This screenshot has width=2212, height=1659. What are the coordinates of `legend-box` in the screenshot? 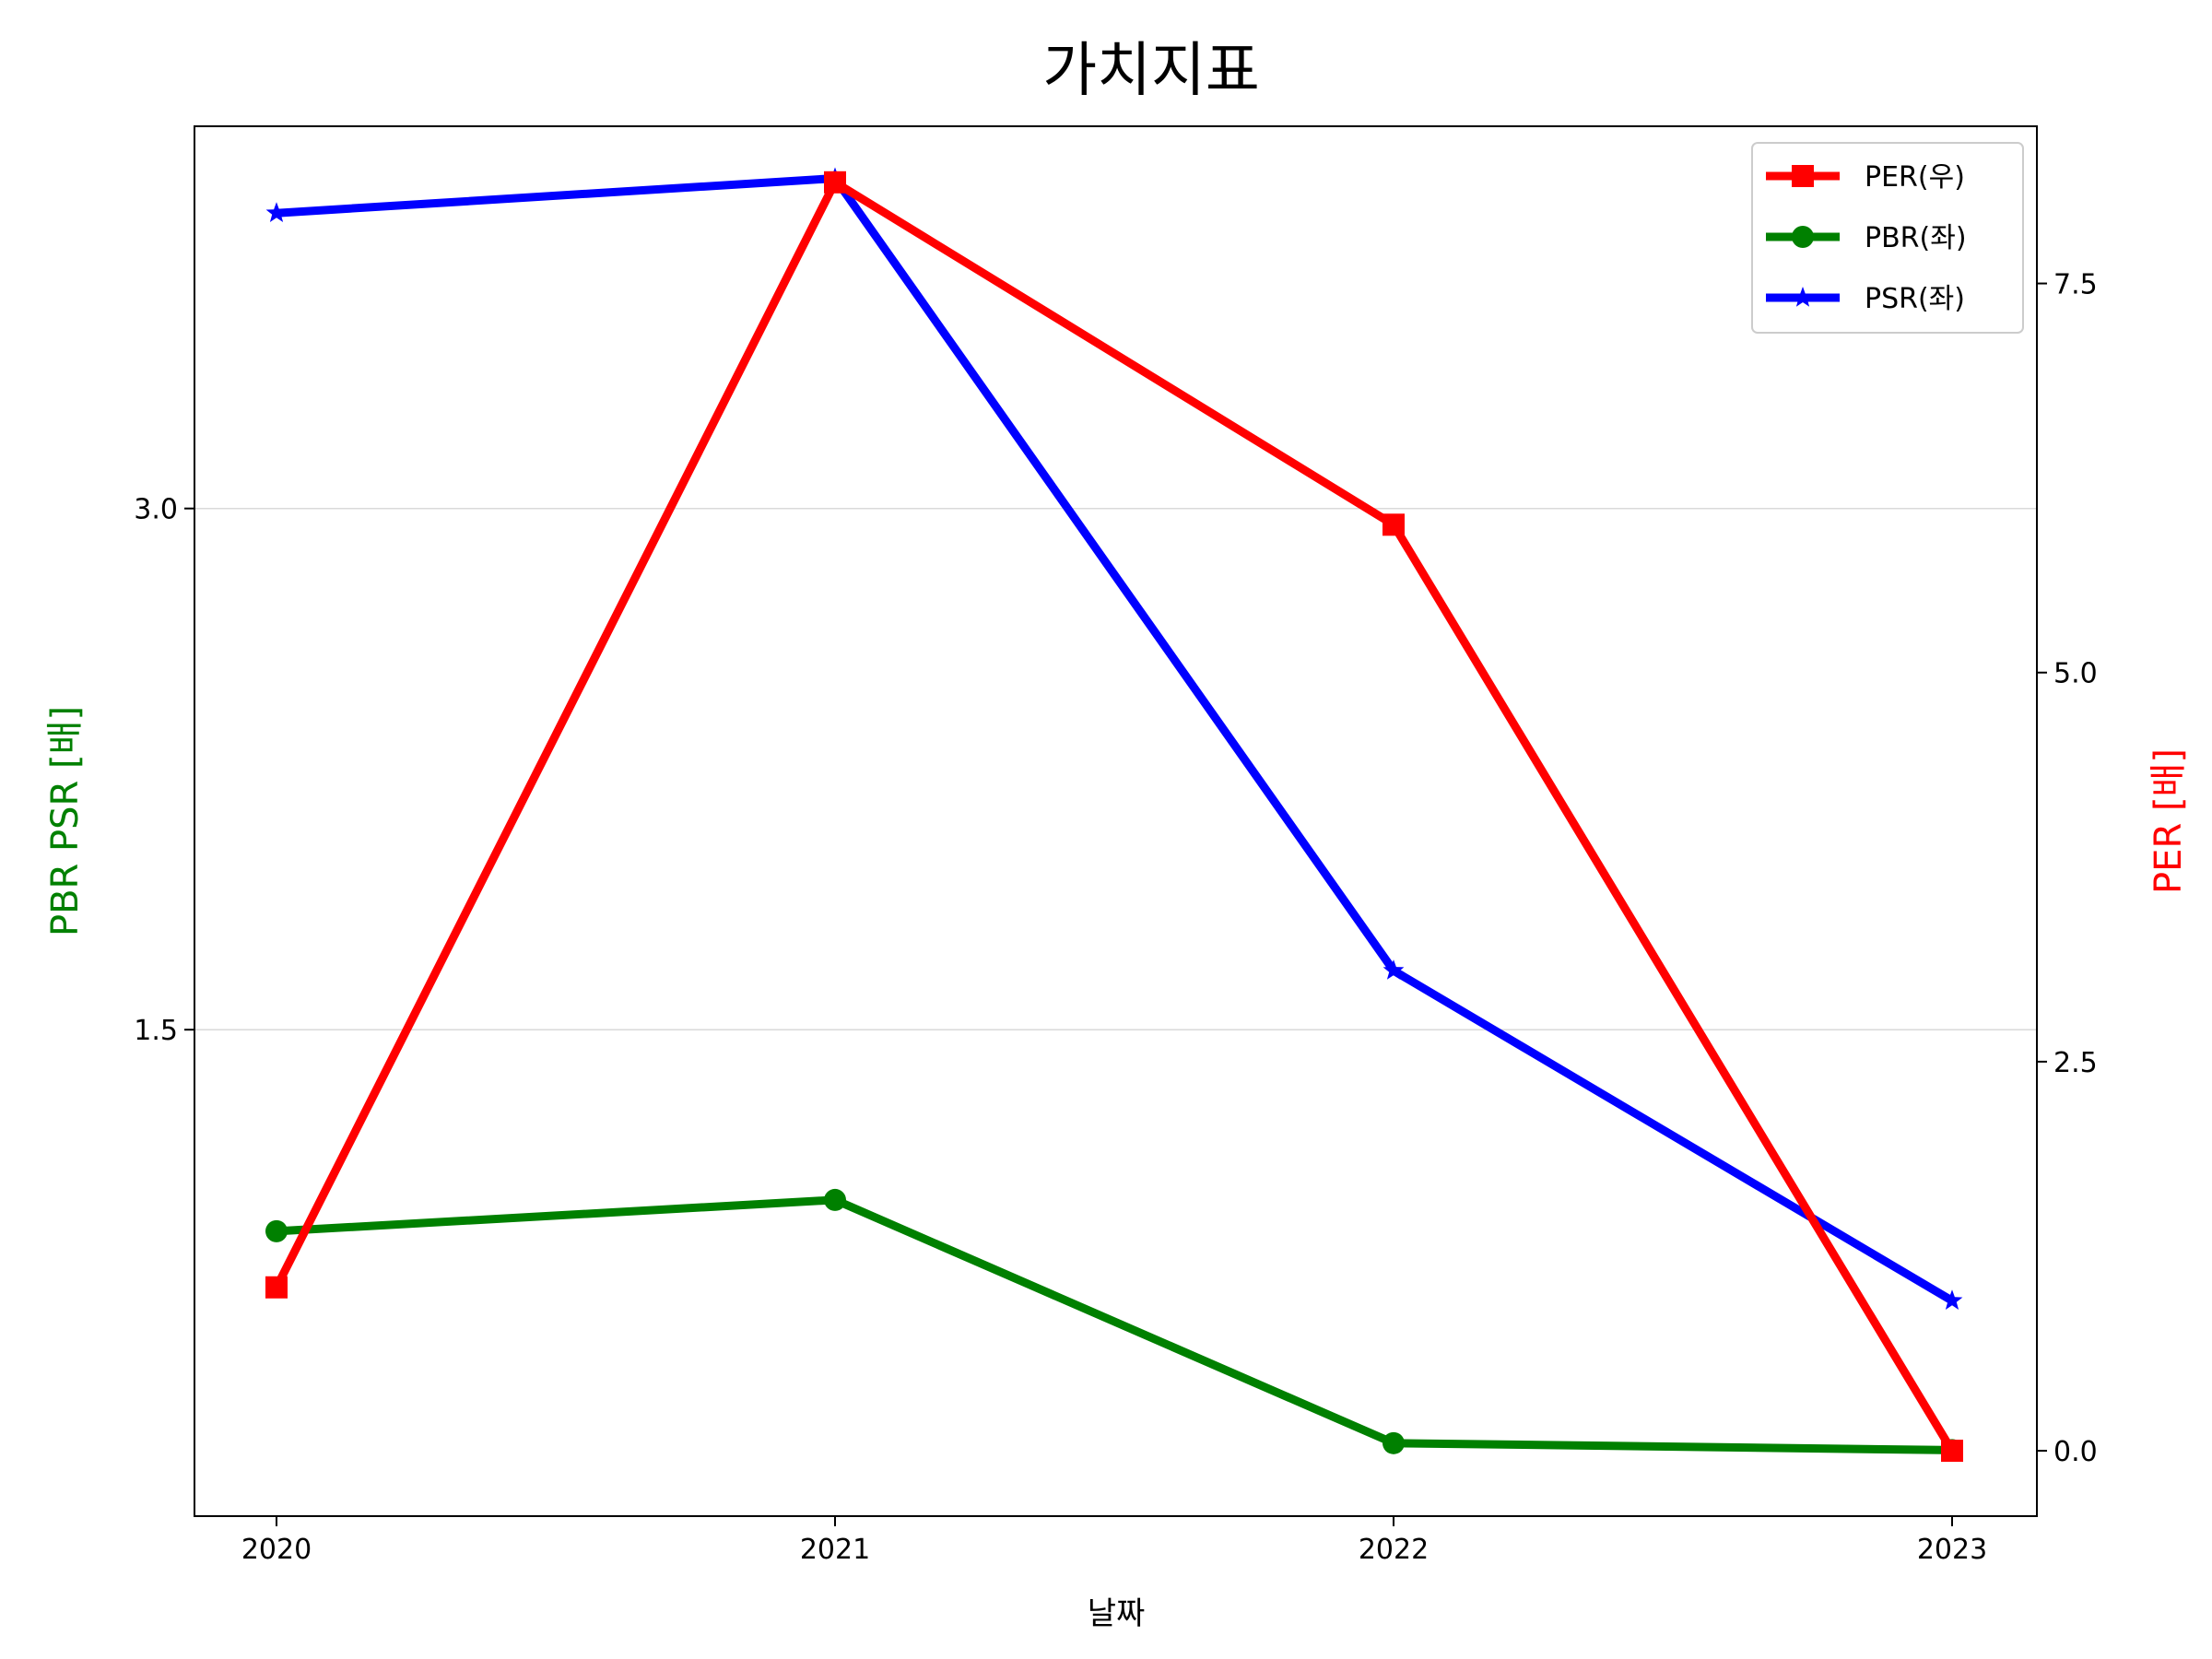 It's located at (1887, 238).